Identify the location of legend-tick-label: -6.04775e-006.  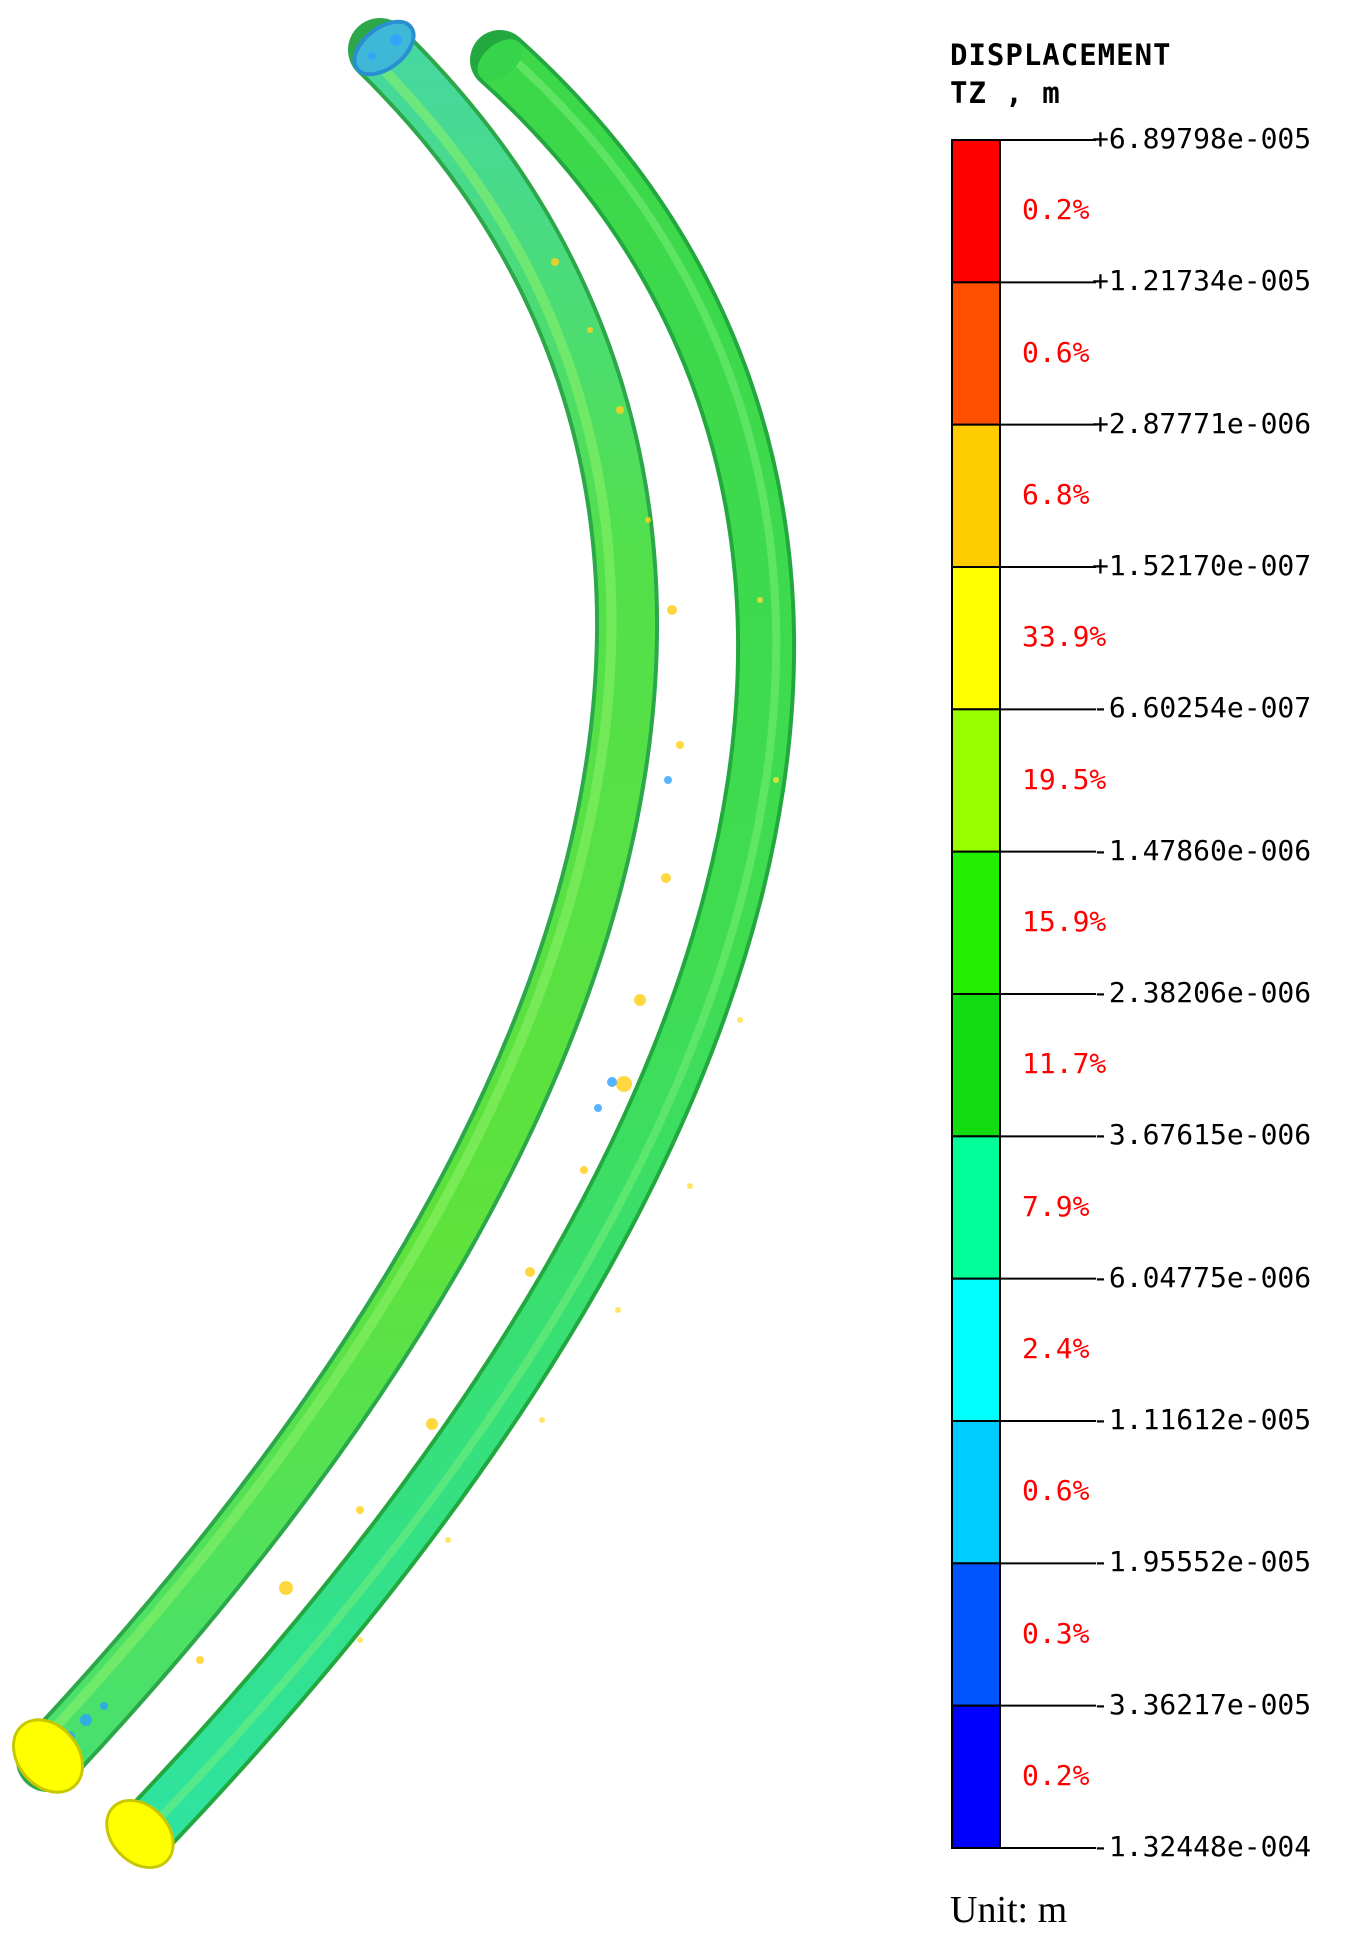
(1202, 1277).